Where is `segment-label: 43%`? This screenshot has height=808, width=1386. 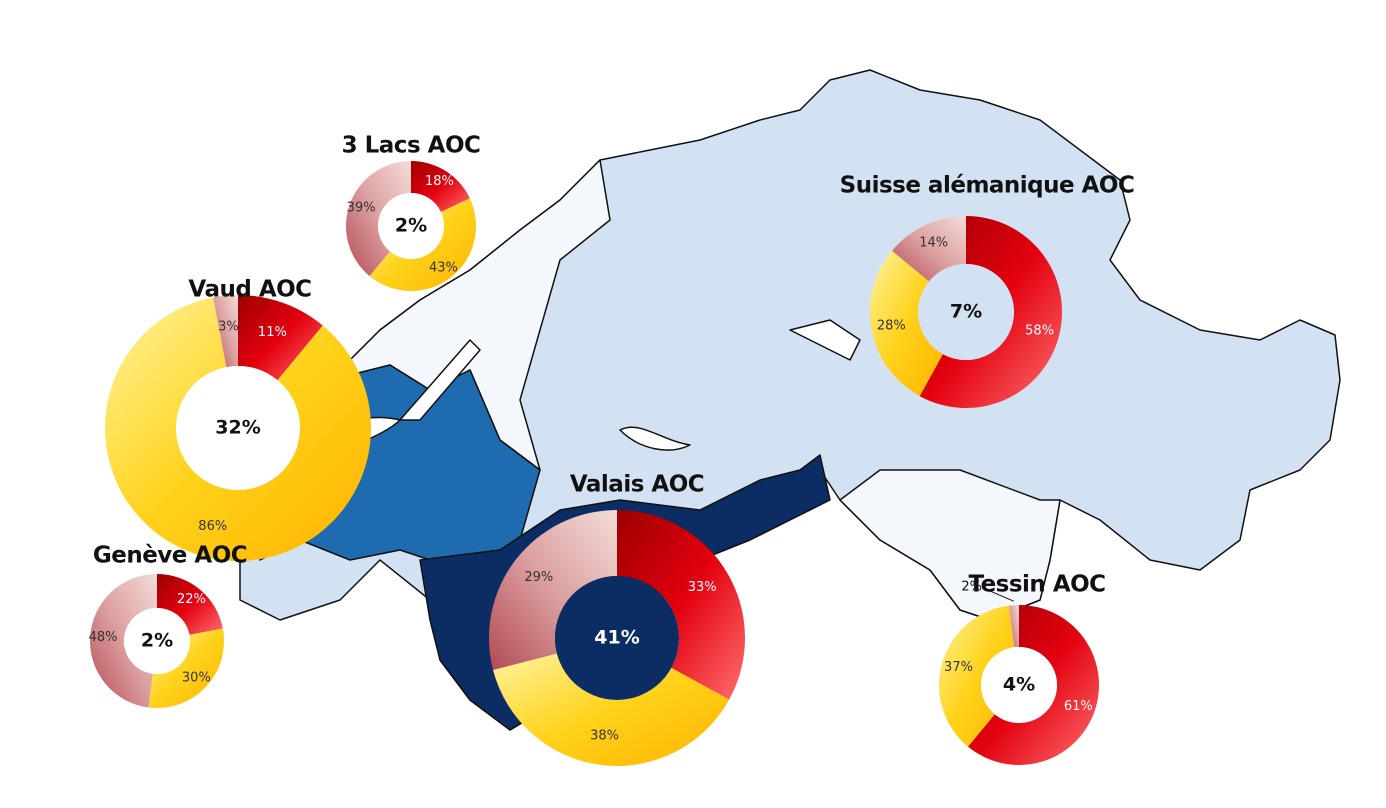 segment-label: 43% is located at coordinates (443, 267).